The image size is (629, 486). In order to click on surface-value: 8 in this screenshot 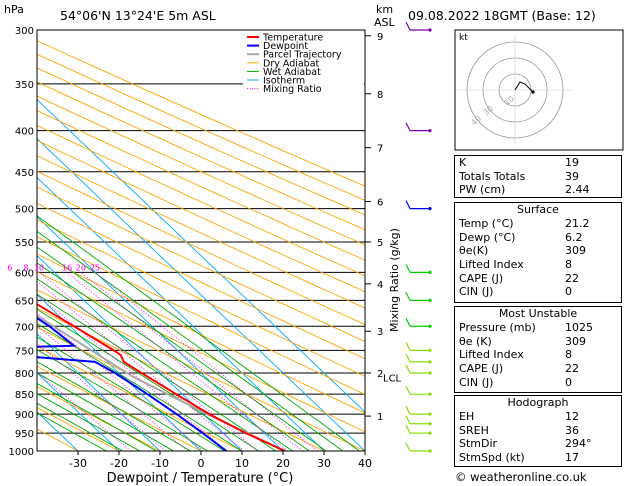, I will do `click(568, 265)`.